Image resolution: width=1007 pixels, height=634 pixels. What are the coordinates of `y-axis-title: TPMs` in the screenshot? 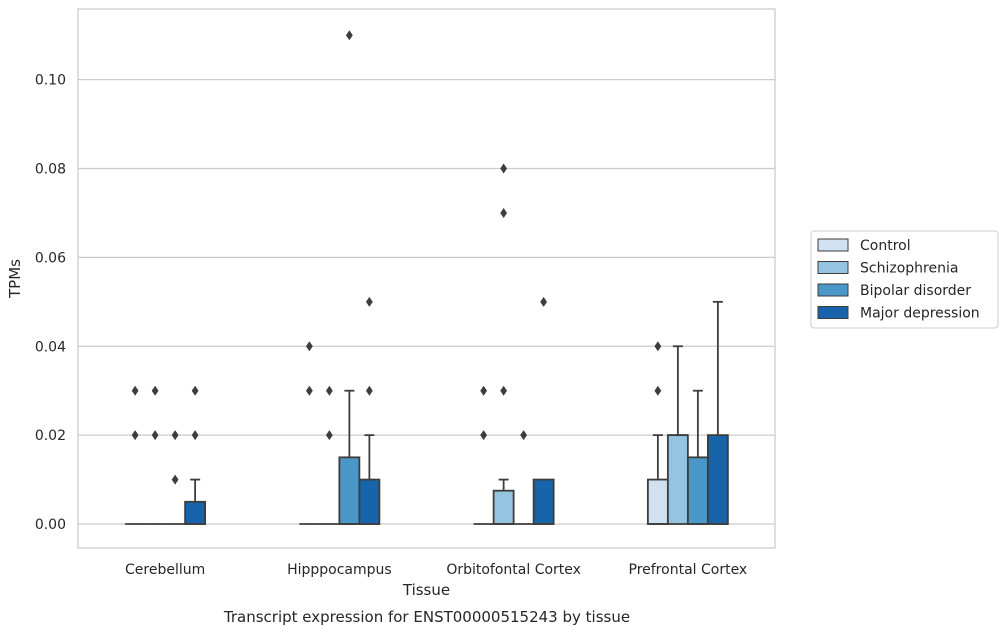 It's located at (15, 279).